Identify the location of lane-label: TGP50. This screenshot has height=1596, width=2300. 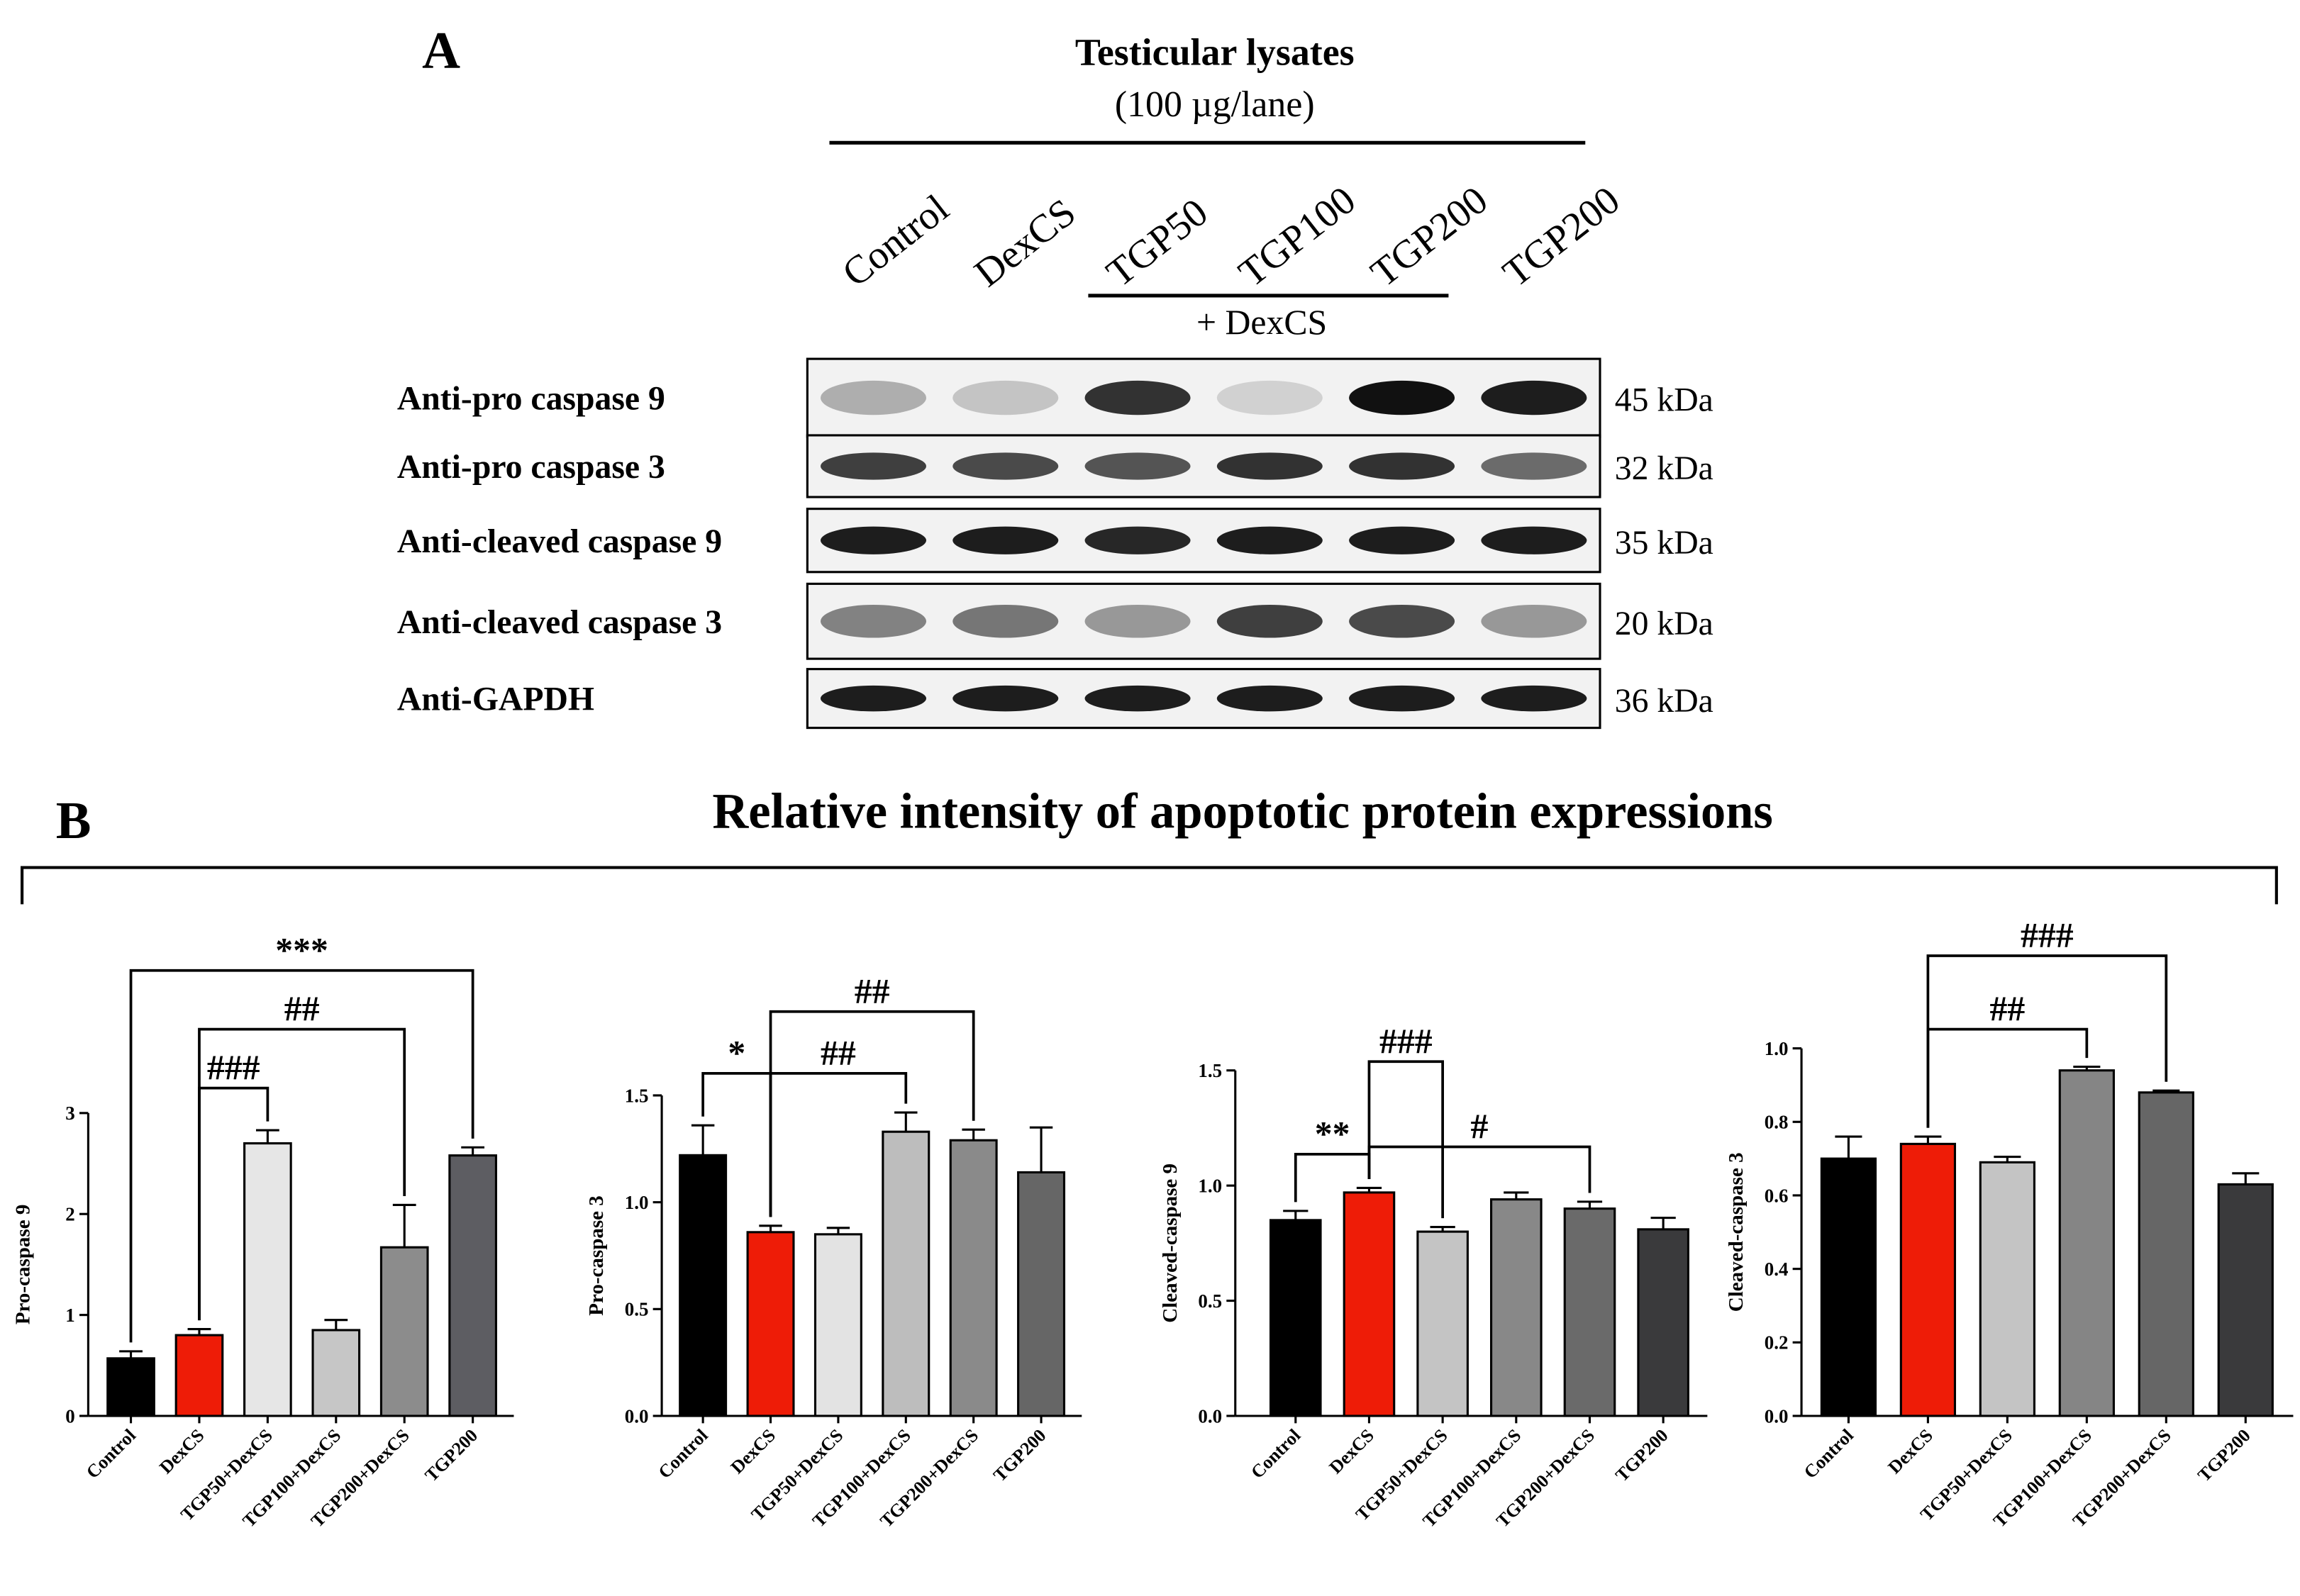
(1157, 243).